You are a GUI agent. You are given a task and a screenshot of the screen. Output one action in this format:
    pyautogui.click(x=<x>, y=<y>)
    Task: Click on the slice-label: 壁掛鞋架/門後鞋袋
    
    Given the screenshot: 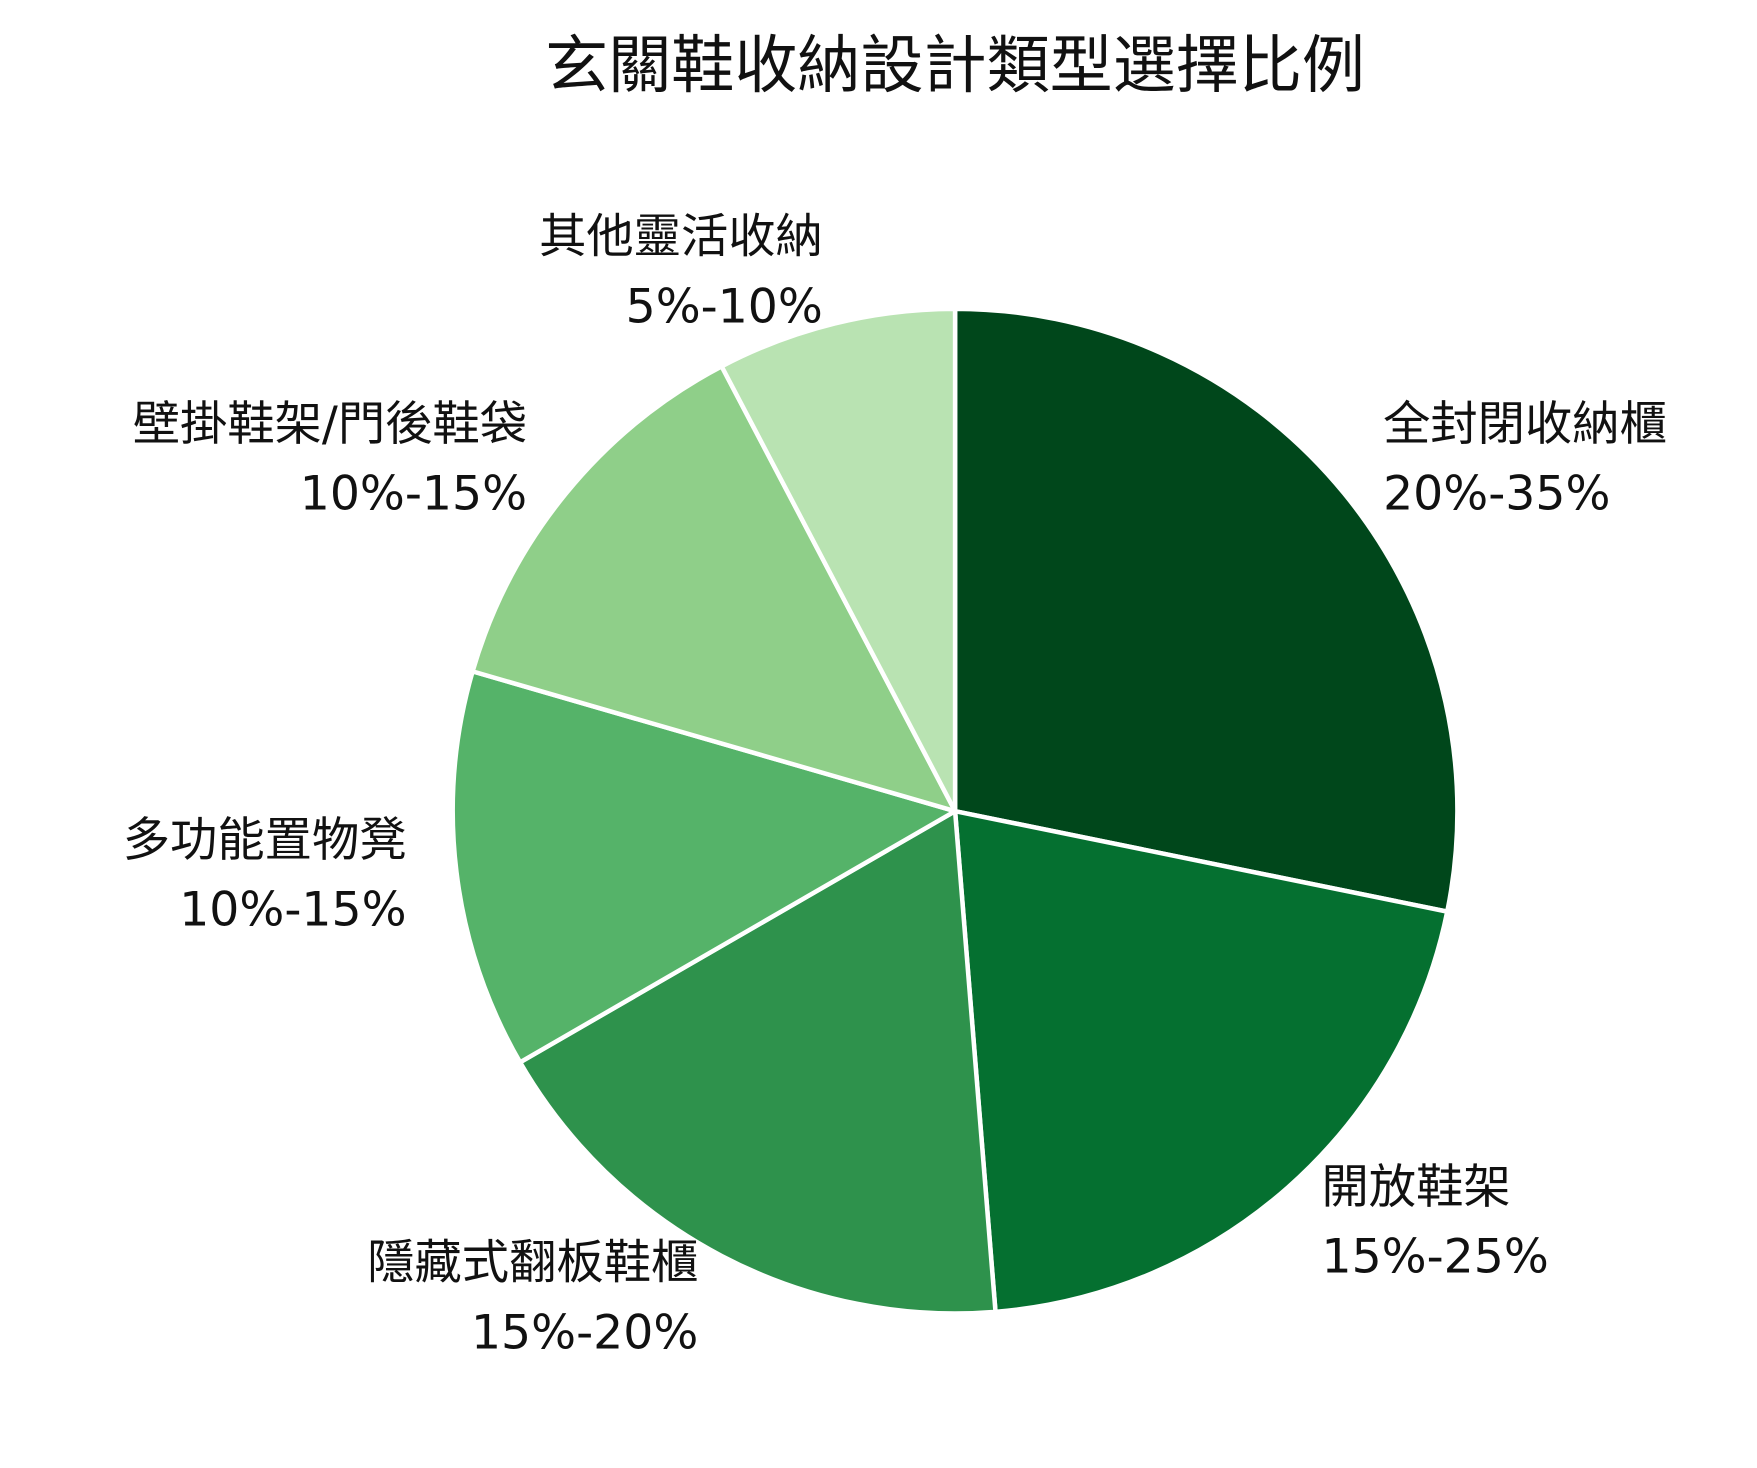 What is the action you would take?
    pyautogui.click(x=330, y=424)
    